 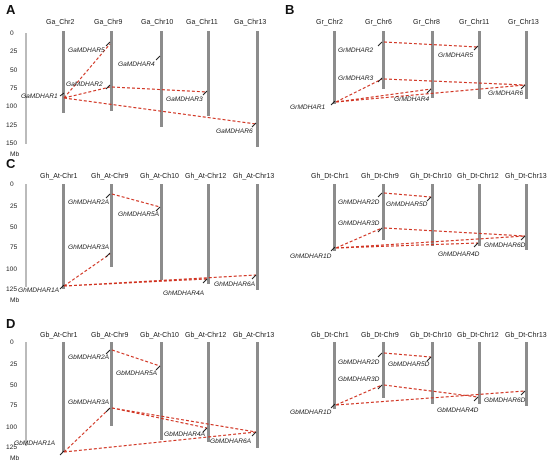 What do you see at coordinates (505, 400) in the screenshot?
I see `gene-label: GbMDHAR6D` at bounding box center [505, 400].